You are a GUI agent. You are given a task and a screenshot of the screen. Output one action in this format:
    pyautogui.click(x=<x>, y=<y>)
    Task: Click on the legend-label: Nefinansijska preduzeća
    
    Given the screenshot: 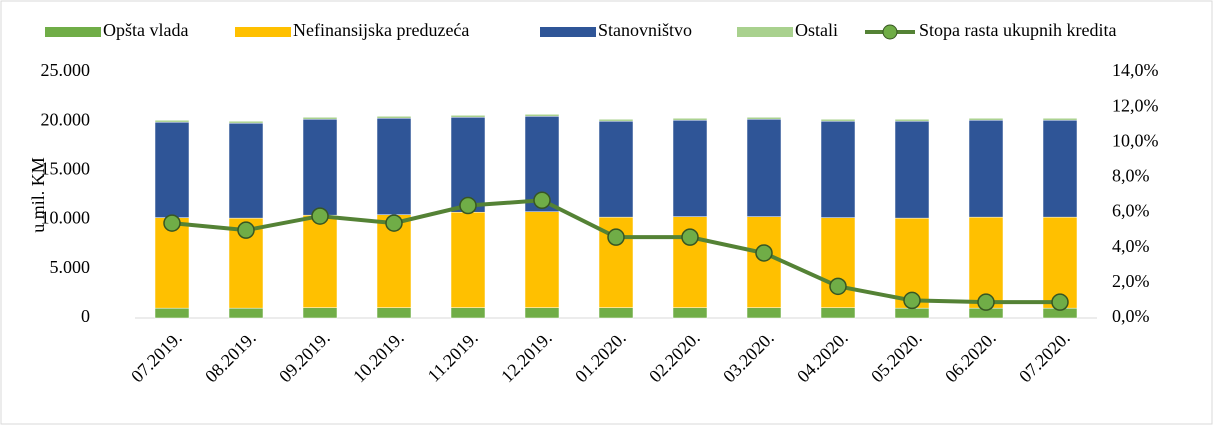 What is the action you would take?
    pyautogui.click(x=381, y=30)
    